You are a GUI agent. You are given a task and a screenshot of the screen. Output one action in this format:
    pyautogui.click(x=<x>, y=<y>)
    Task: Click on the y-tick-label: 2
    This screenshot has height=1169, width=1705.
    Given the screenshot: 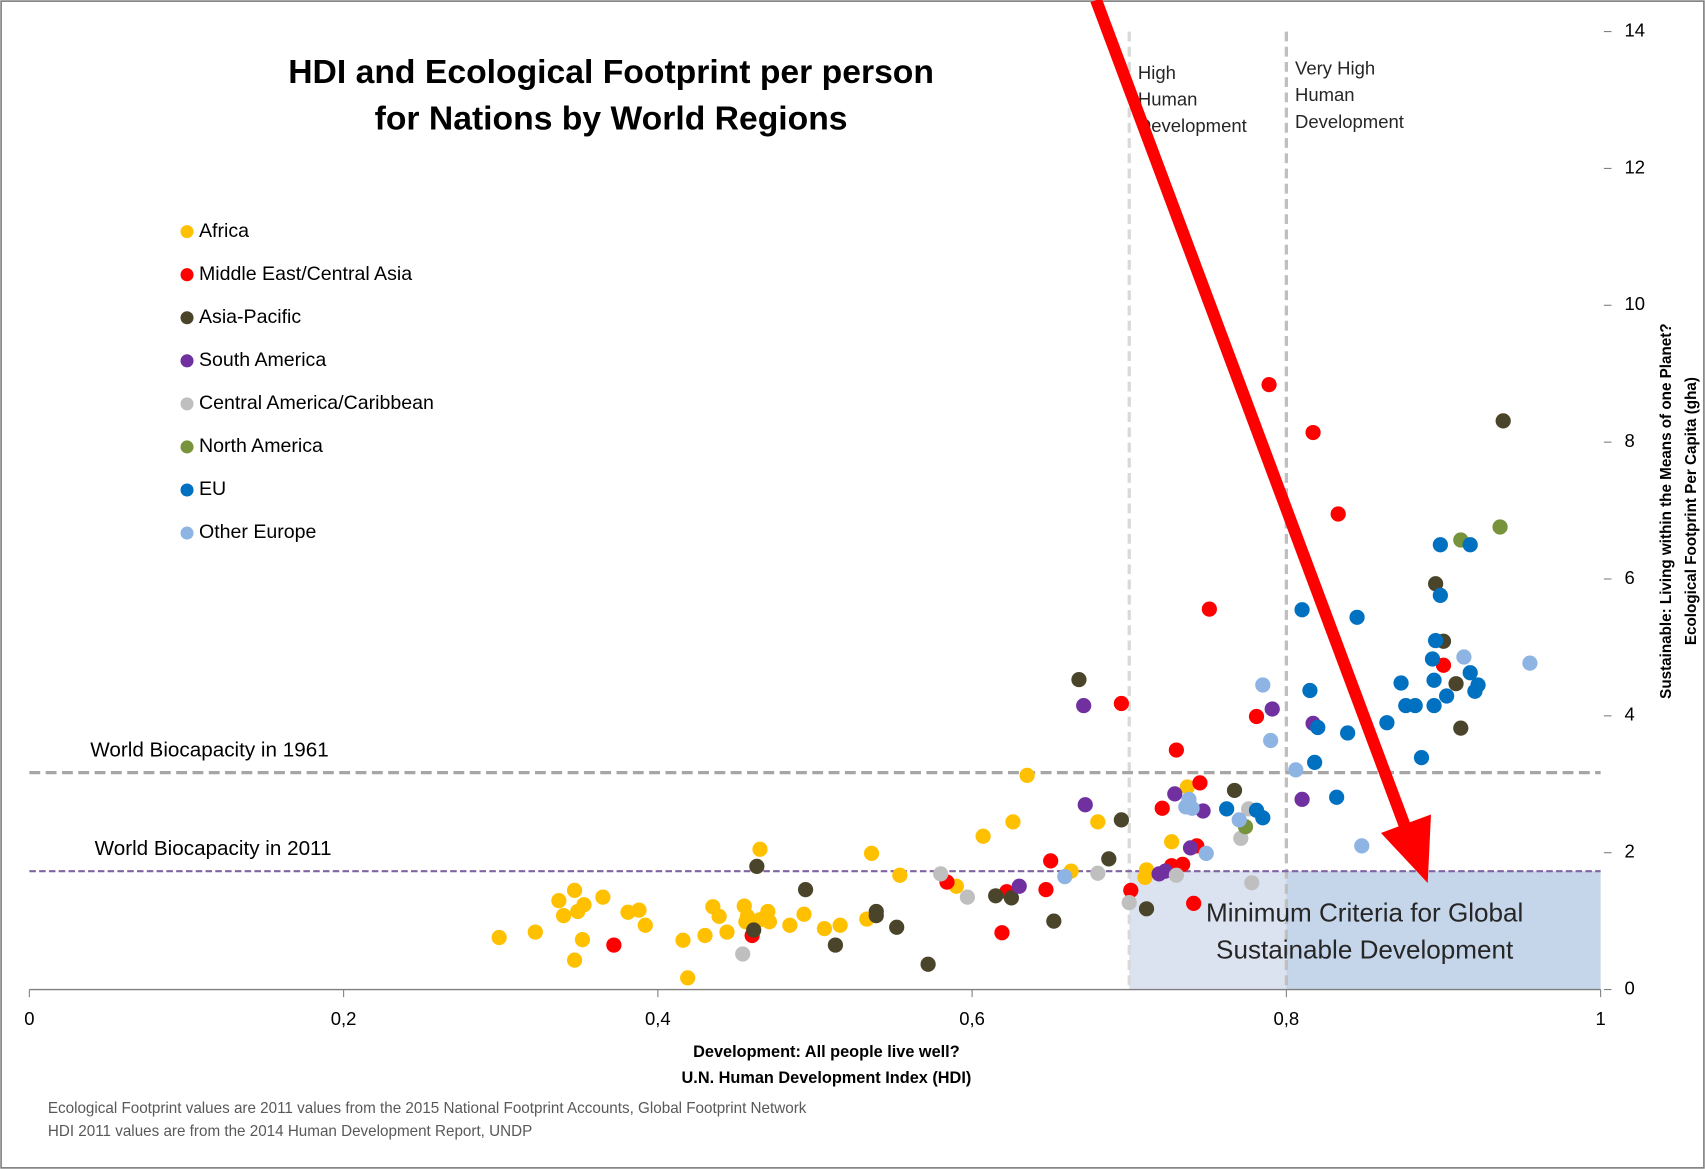 What is the action you would take?
    pyautogui.click(x=1630, y=851)
    